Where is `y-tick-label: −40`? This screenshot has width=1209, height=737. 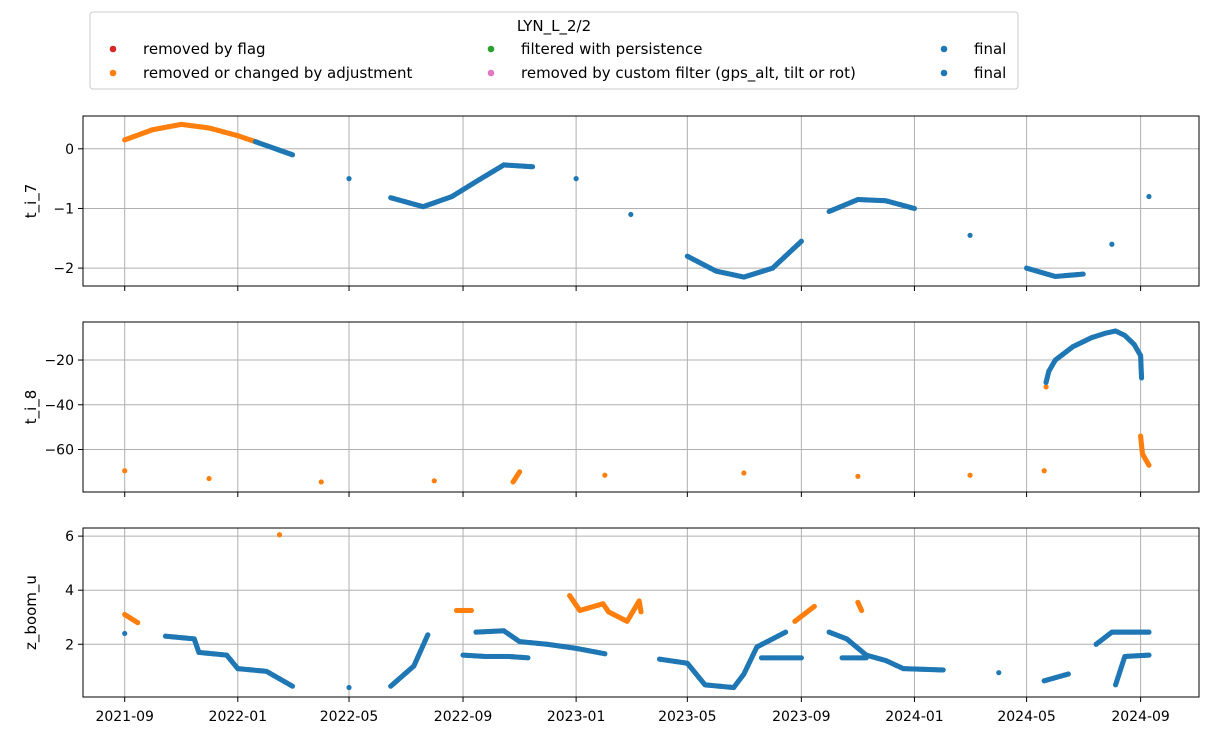
y-tick-label: −40 is located at coordinates (59, 406).